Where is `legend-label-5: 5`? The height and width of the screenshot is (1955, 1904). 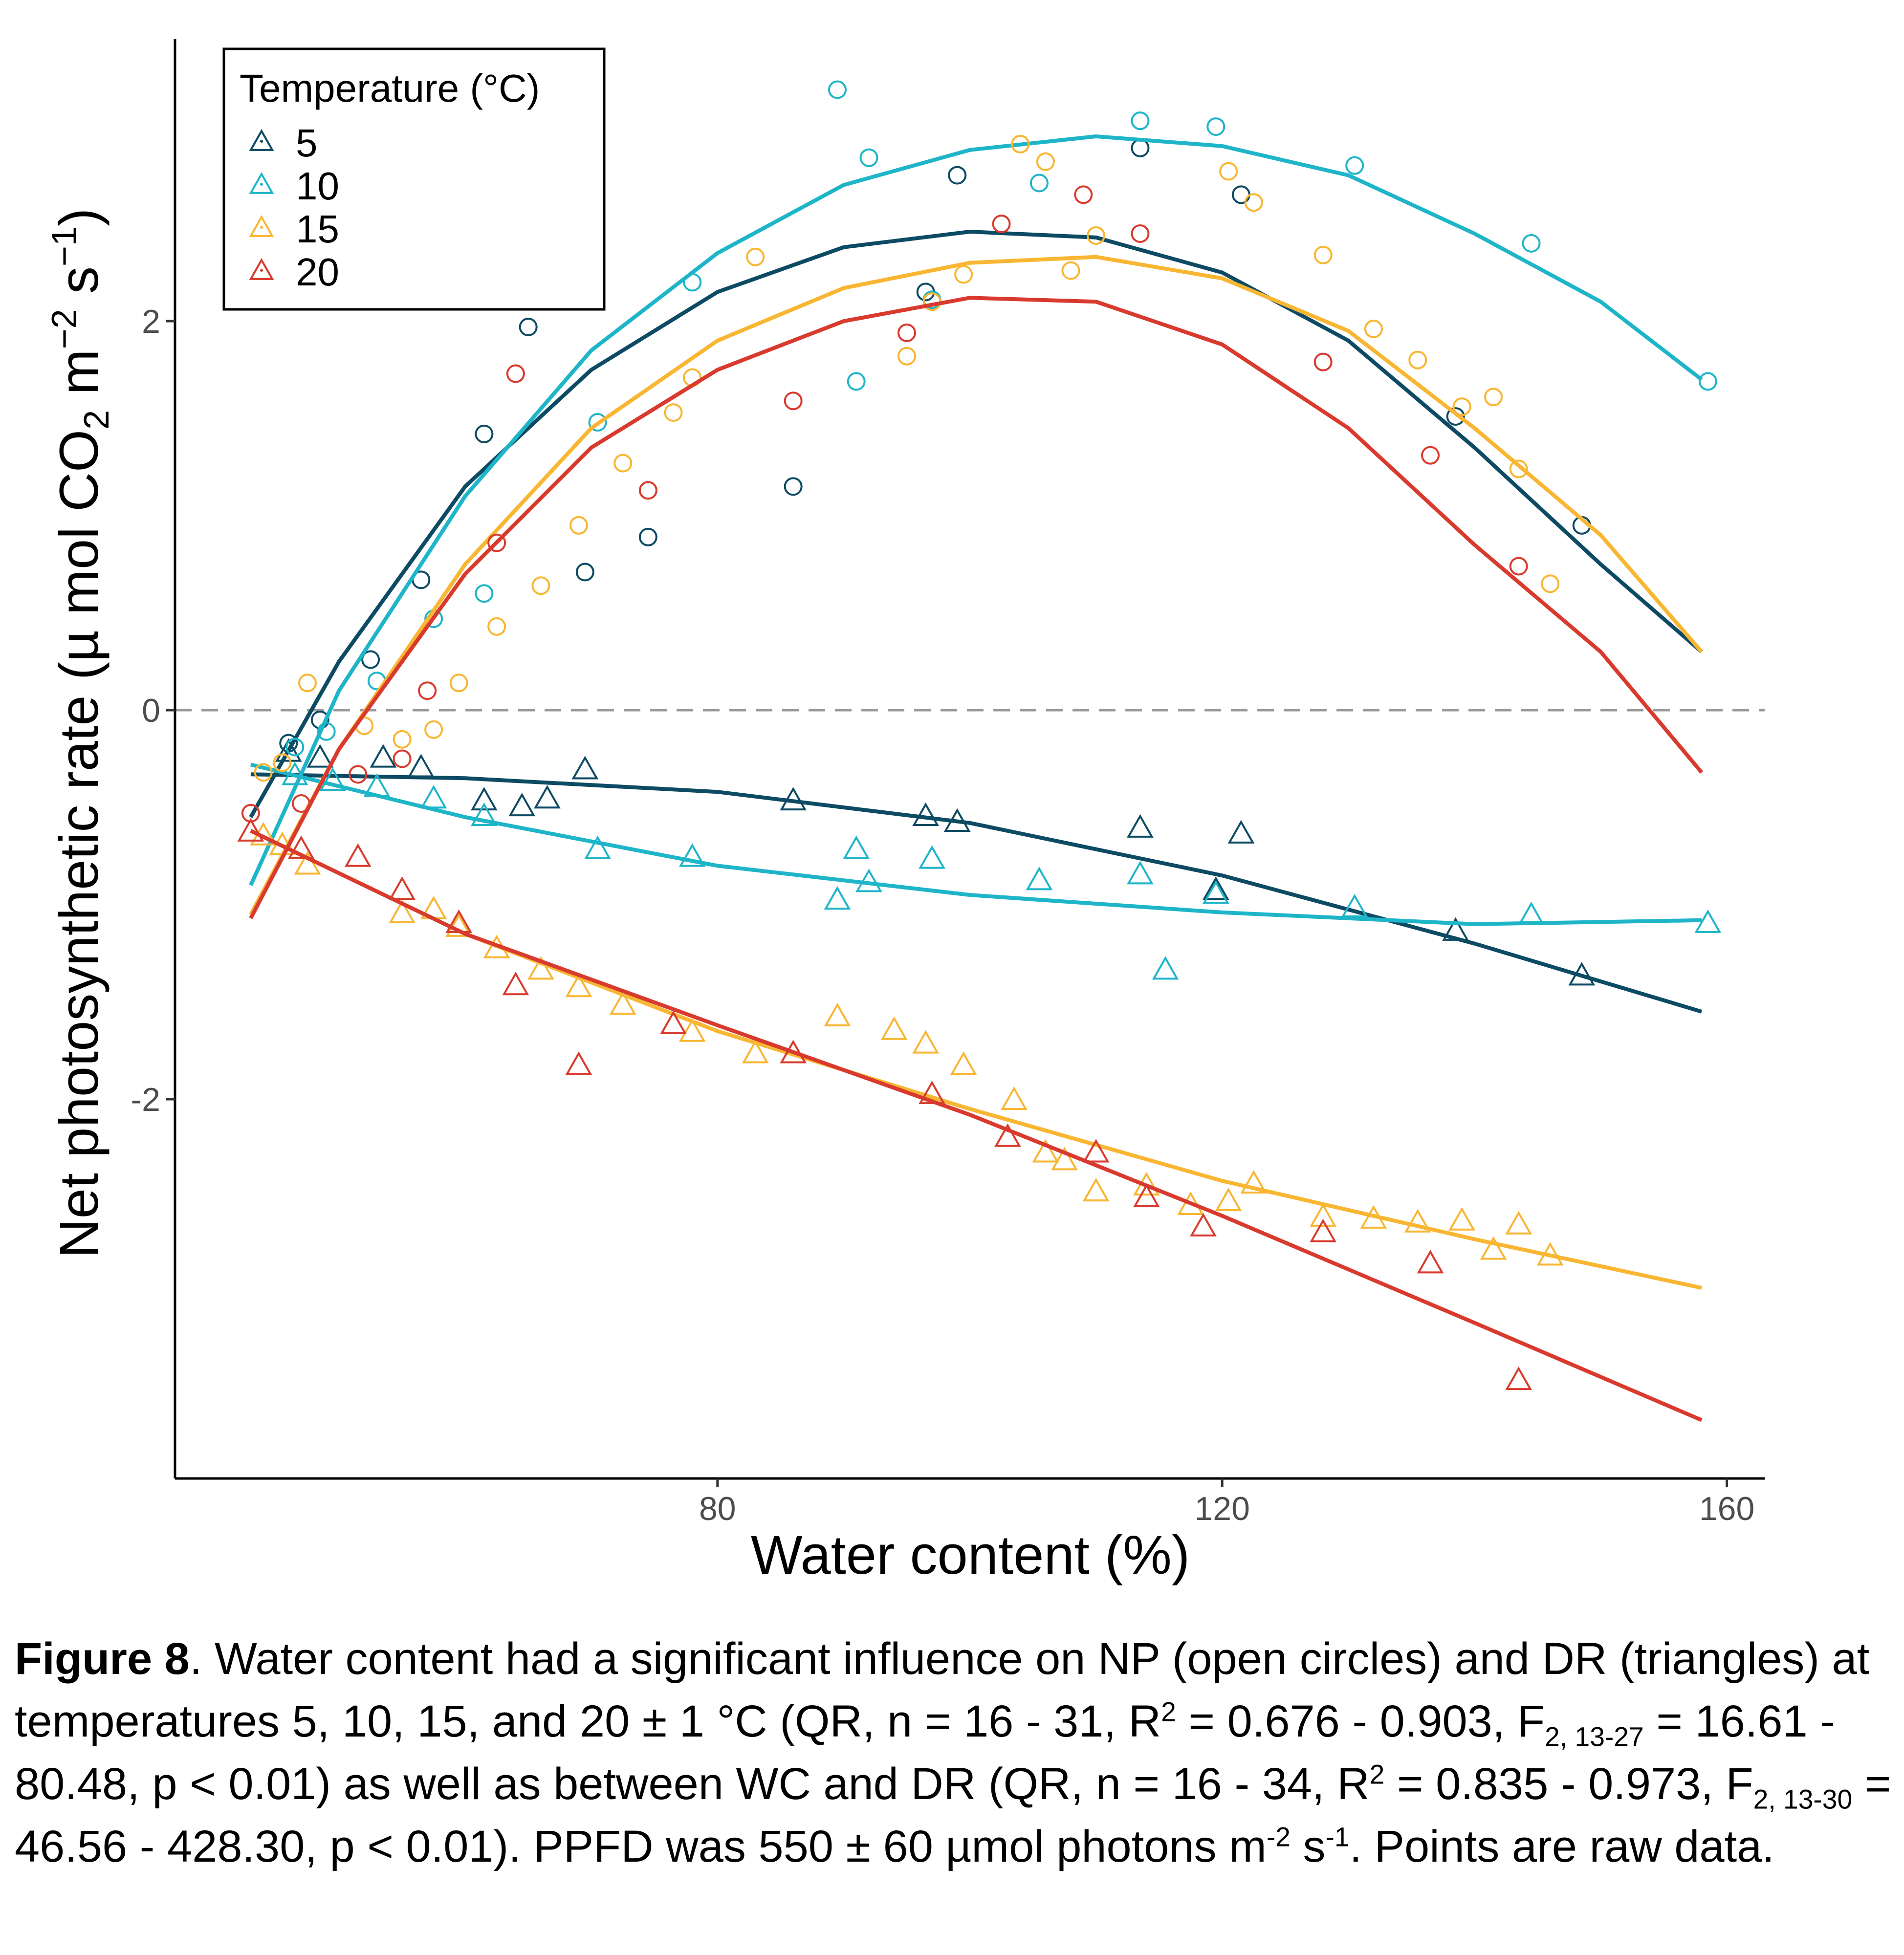
legend-label-5: 5 is located at coordinates (307, 143).